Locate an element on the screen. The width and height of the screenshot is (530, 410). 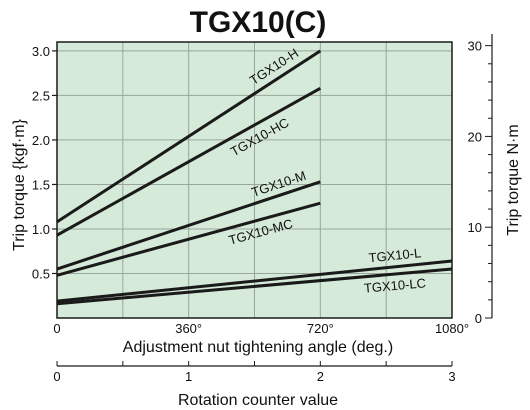
chart-title: TGX10(C) is located at coordinates (258, 22).